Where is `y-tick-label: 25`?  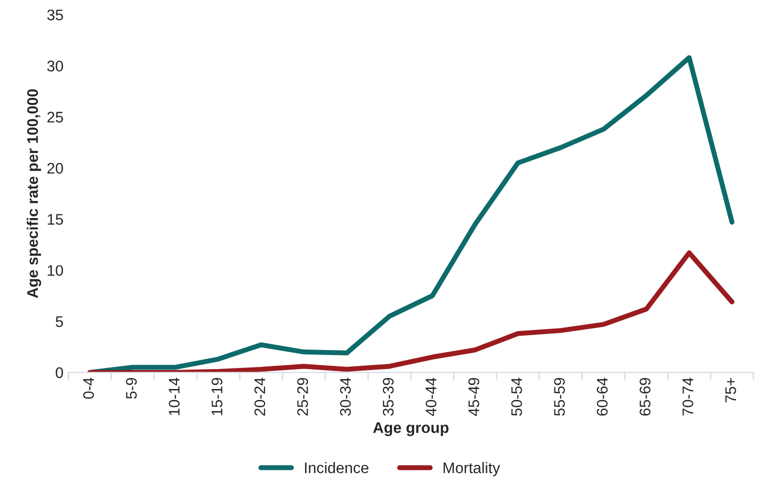
y-tick-label: 25 is located at coordinates (55, 117).